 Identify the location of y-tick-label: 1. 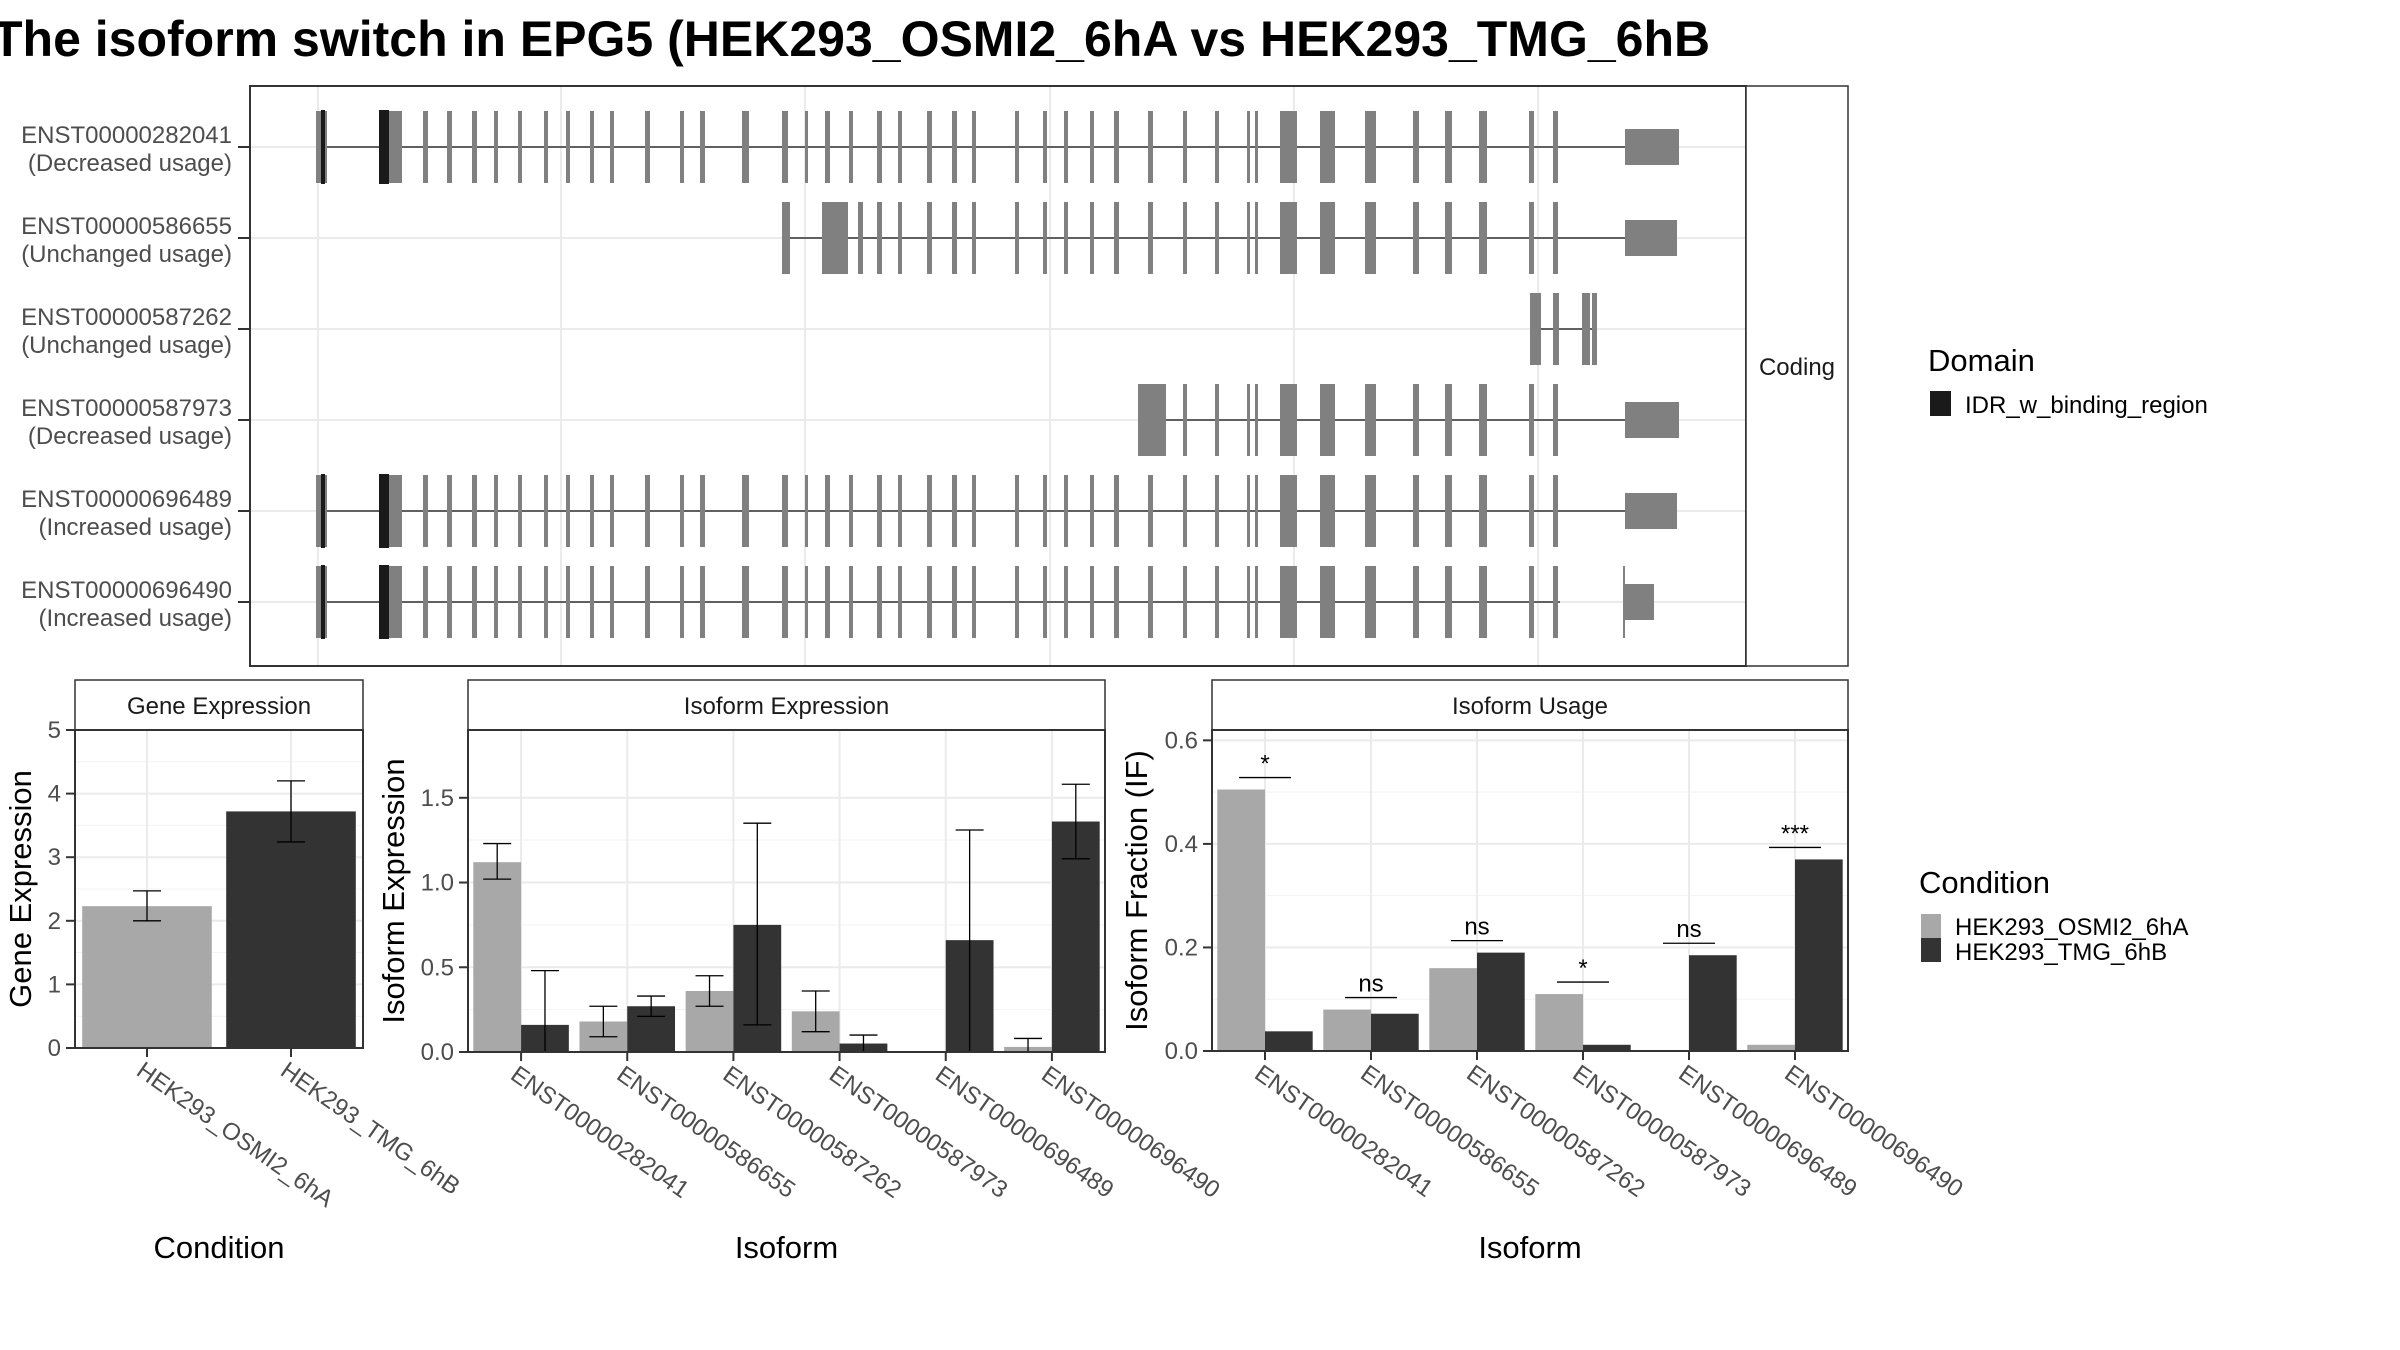
(54, 984).